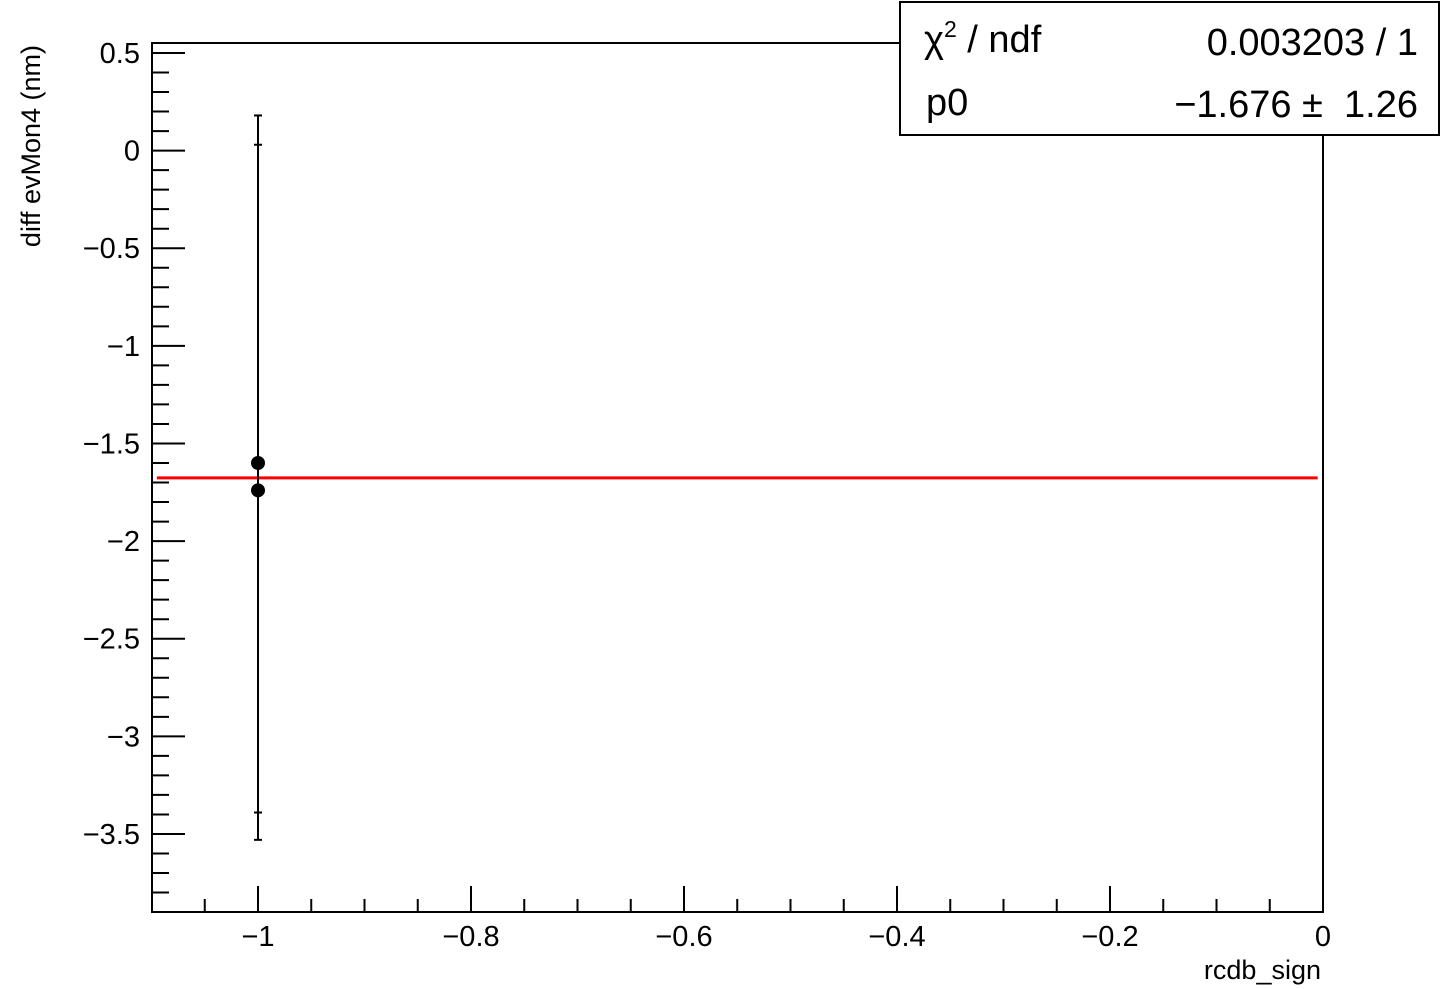 This screenshot has height=989, width=1441. I want to click on stats-box-frame, so click(1169, 68).